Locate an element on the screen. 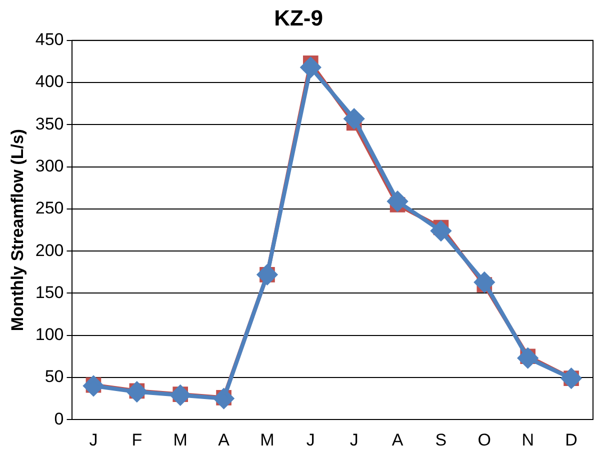  y-tick-label: 350 is located at coordinates (49, 124).